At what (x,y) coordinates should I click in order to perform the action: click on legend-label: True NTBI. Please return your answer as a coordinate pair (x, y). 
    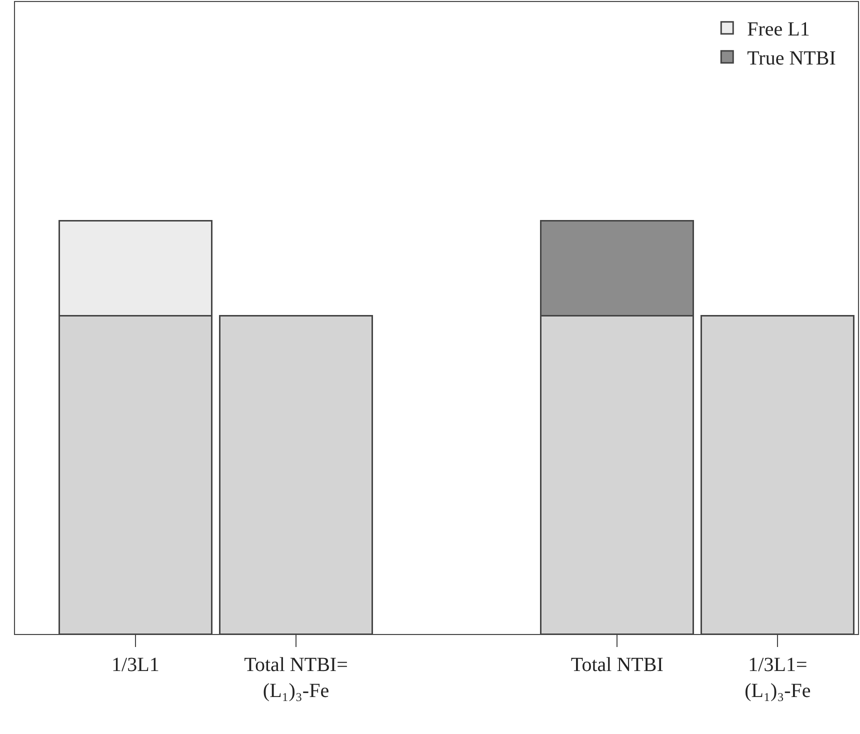
    Looking at the image, I should click on (791, 59).